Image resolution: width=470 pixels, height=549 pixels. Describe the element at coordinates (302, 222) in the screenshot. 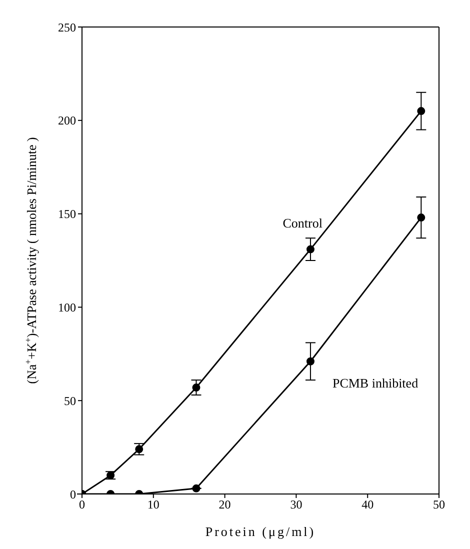

I see `series-label: Control` at that location.